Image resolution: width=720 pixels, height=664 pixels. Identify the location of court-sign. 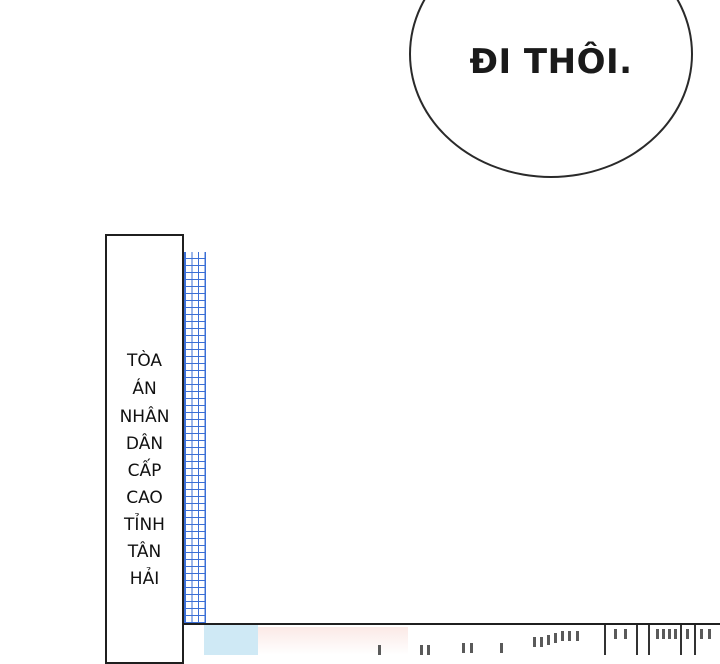
(144, 449).